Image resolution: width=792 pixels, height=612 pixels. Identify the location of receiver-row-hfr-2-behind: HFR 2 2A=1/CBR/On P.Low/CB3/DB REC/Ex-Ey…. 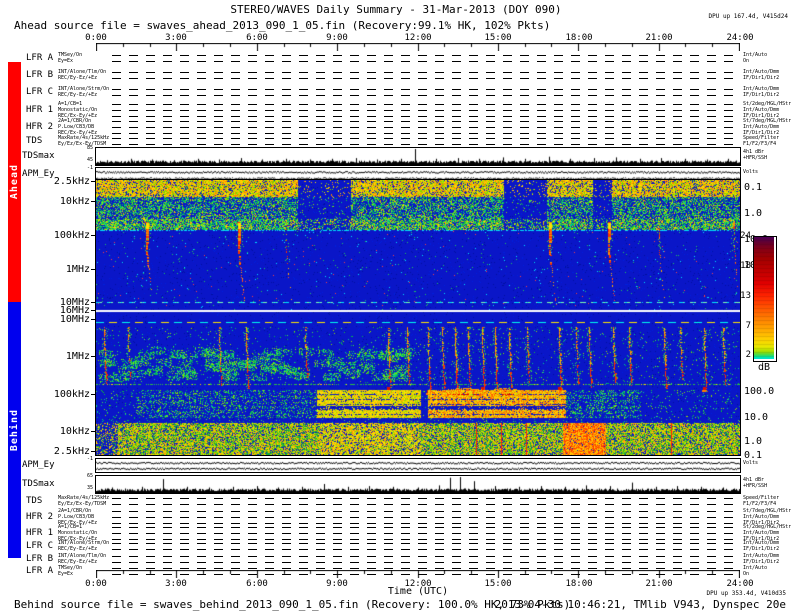
(396, 517).